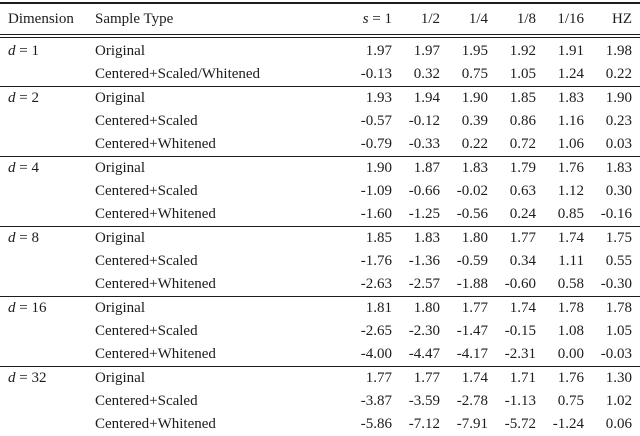 This screenshot has height=436, width=640. What do you see at coordinates (47, 49) in the screenshot?
I see `dimension-cell: d = 1` at bounding box center [47, 49].